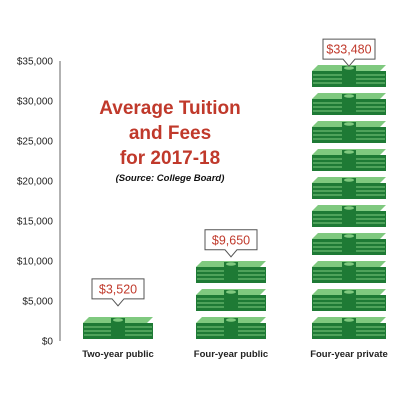 Image resolution: width=415 pixels, height=415 pixels. I want to click on value-label: $3,520, so click(118, 289).